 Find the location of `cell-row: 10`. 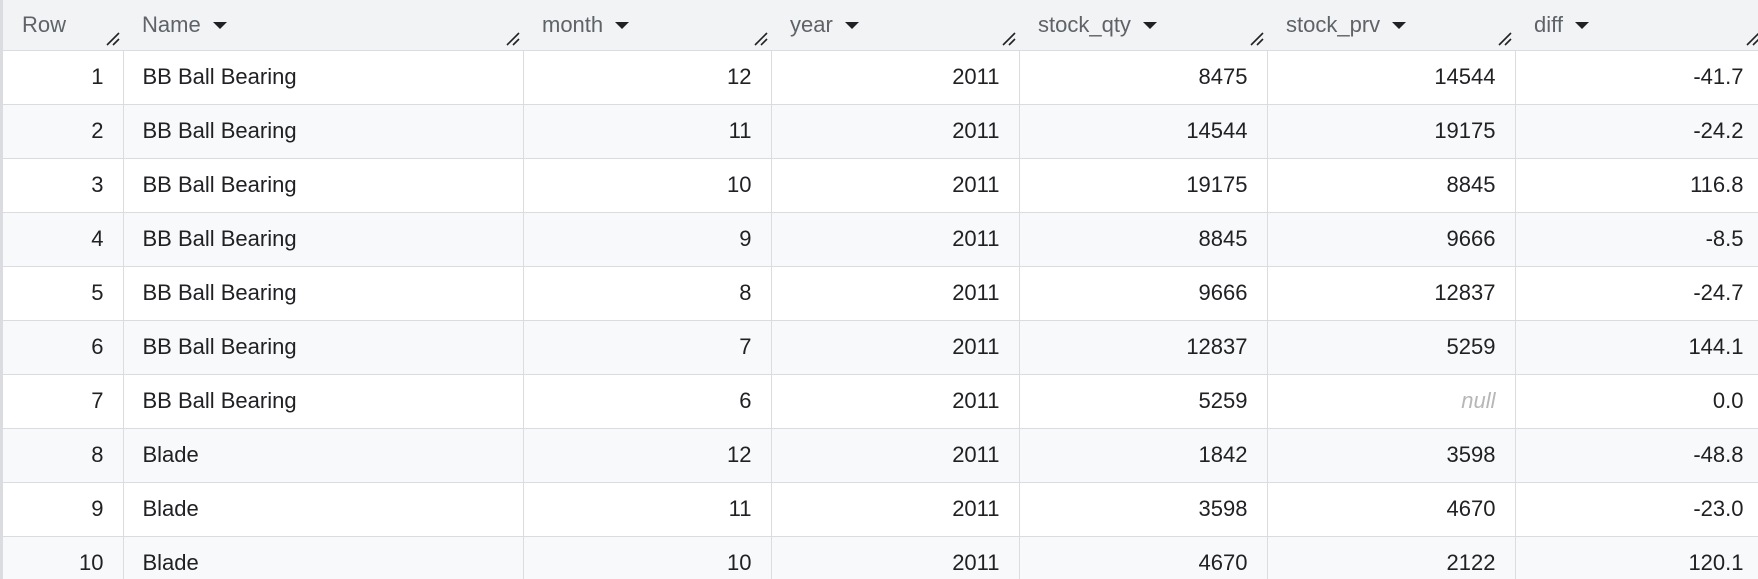

cell-row: 10 is located at coordinates (63, 557).